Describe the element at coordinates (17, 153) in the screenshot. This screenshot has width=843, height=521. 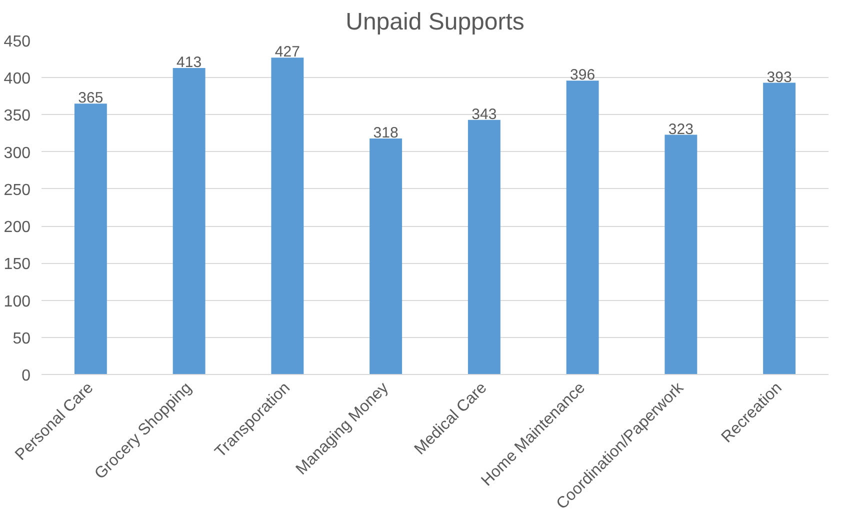
I see `y-tick-label: 300` at that location.